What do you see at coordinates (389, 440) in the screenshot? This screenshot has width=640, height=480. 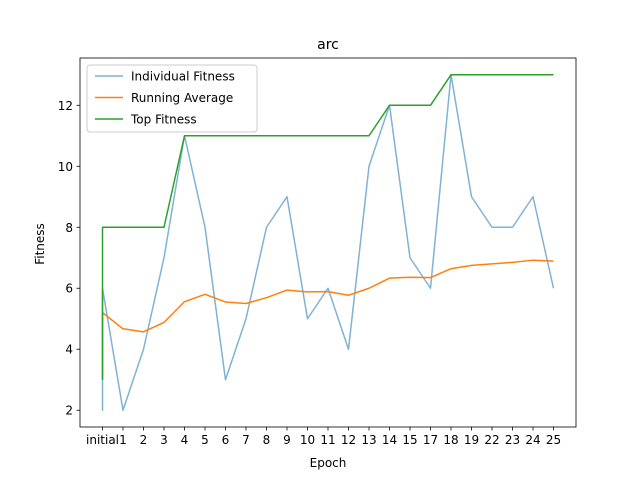 I see `x-tick-label: 14` at bounding box center [389, 440].